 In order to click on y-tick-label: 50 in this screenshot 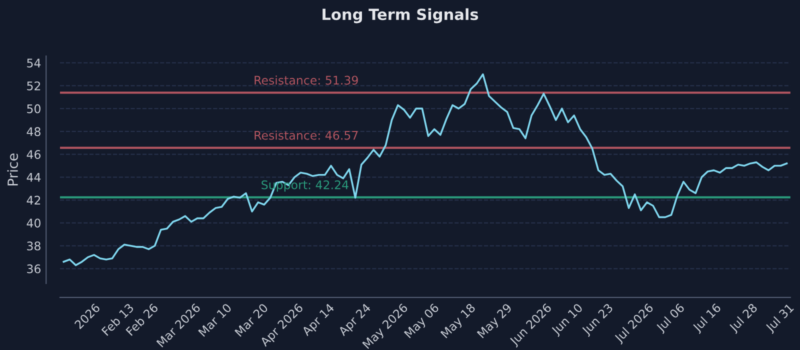, I will do `click(33, 109)`.